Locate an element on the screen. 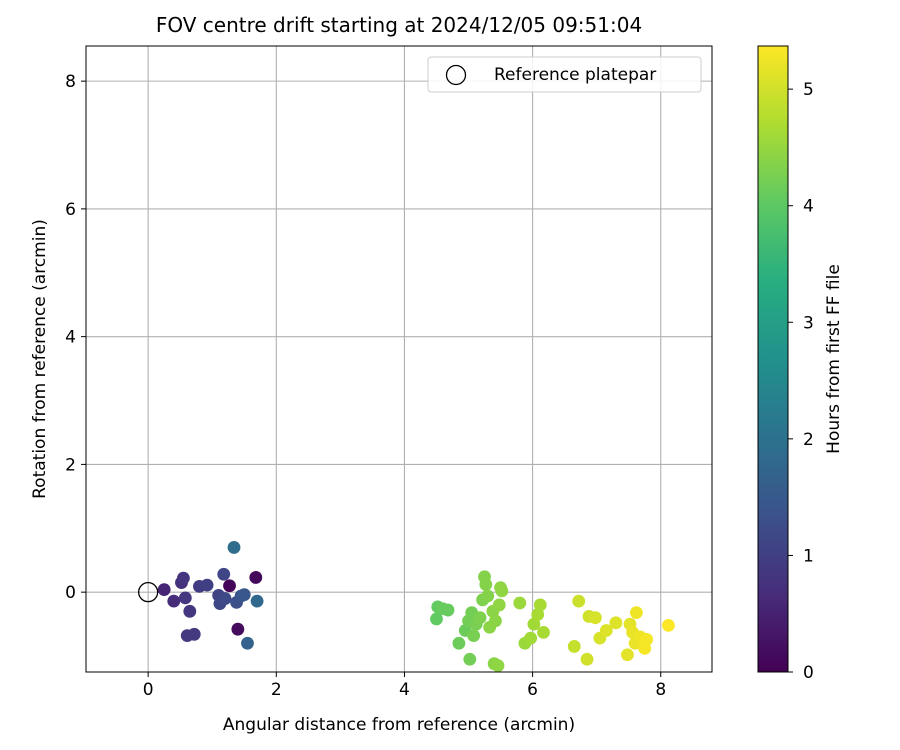 This screenshot has width=900, height=750. y-tick-label: 2 is located at coordinates (70, 465).